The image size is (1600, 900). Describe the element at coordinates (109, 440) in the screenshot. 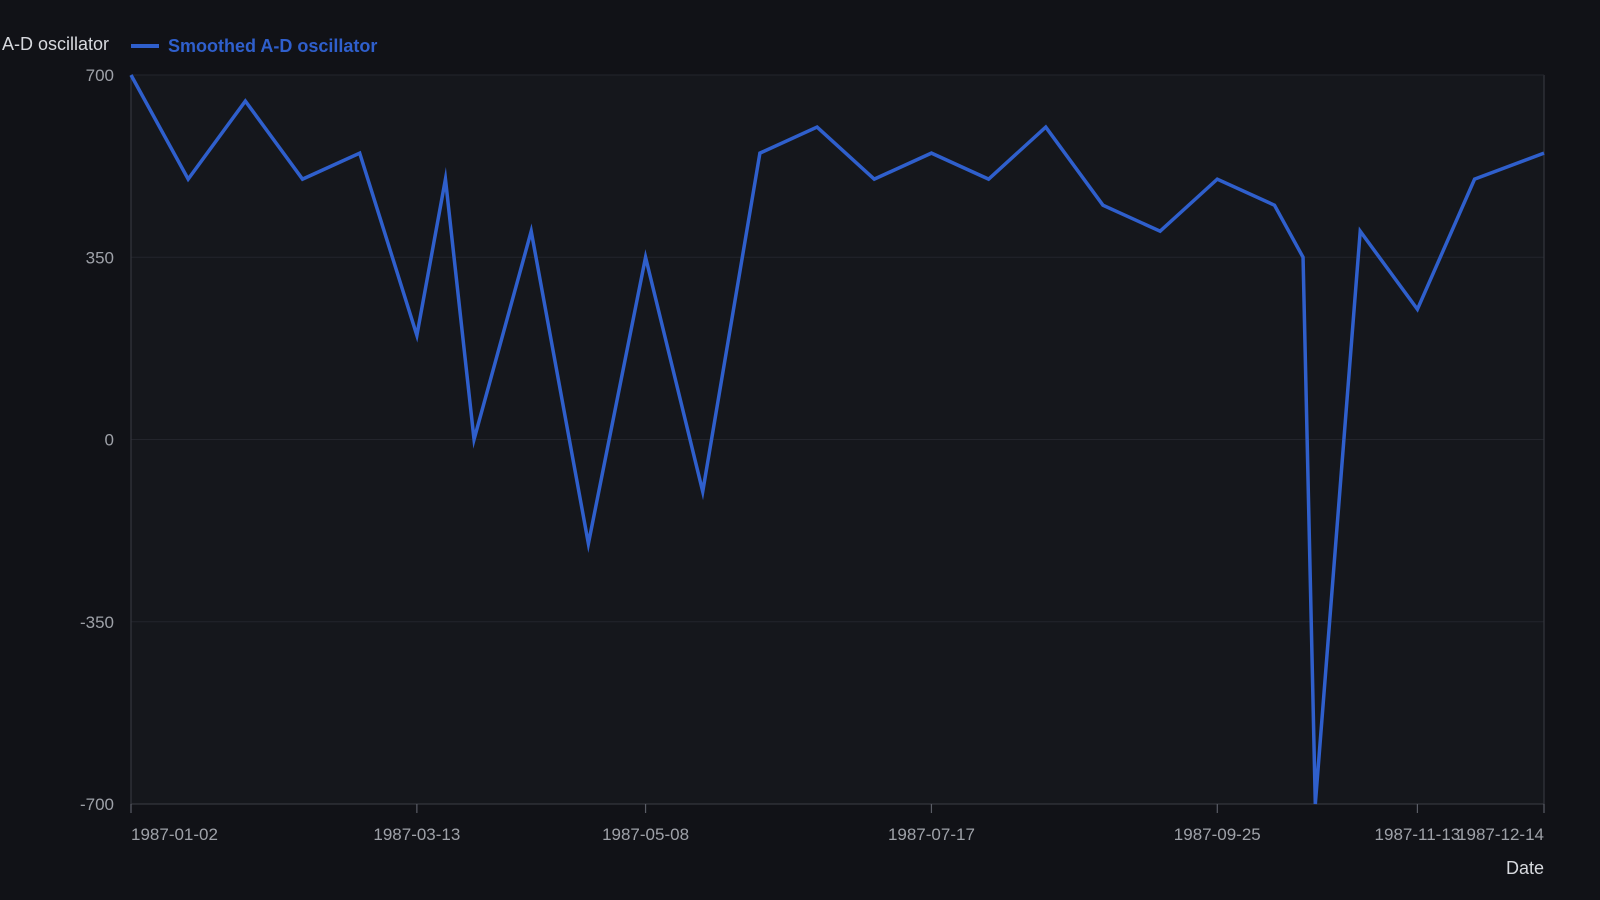

I see `y-tick-label: 0` at that location.